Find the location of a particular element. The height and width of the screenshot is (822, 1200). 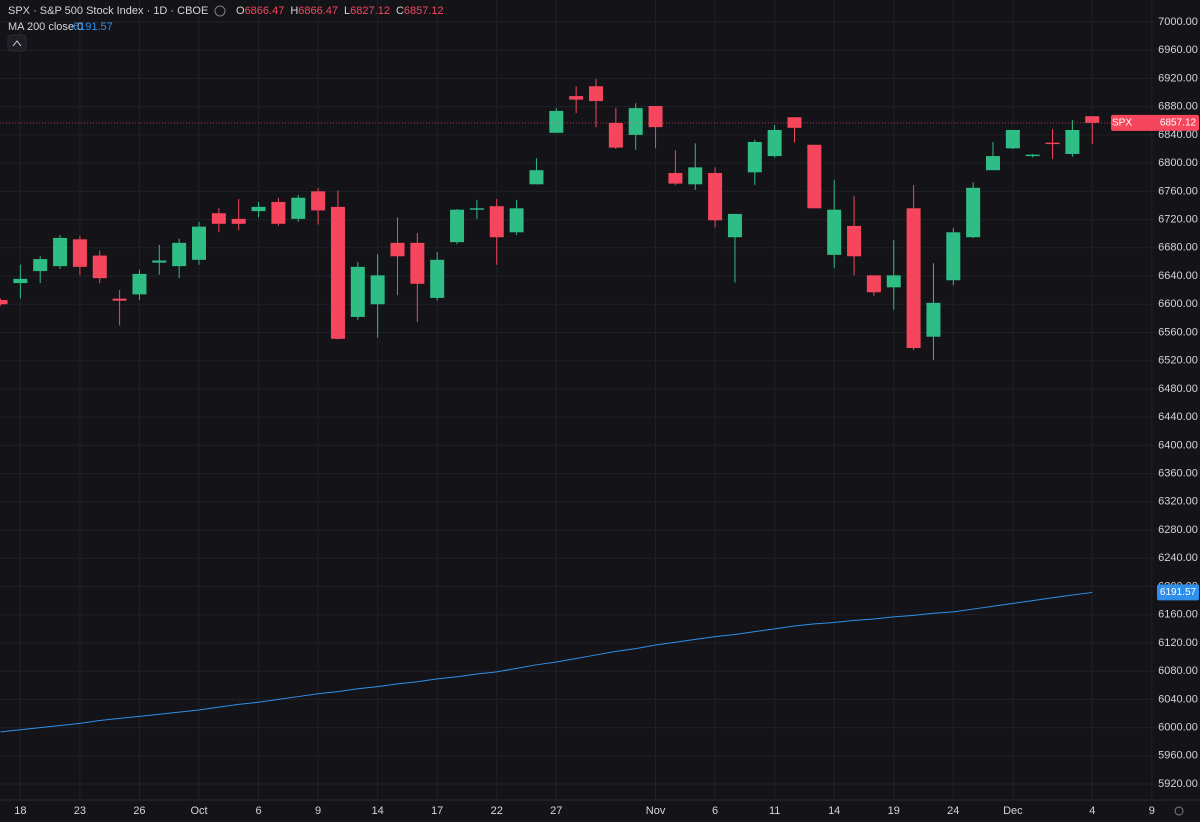

y-tick-label: 6560.00 is located at coordinates (1178, 332).